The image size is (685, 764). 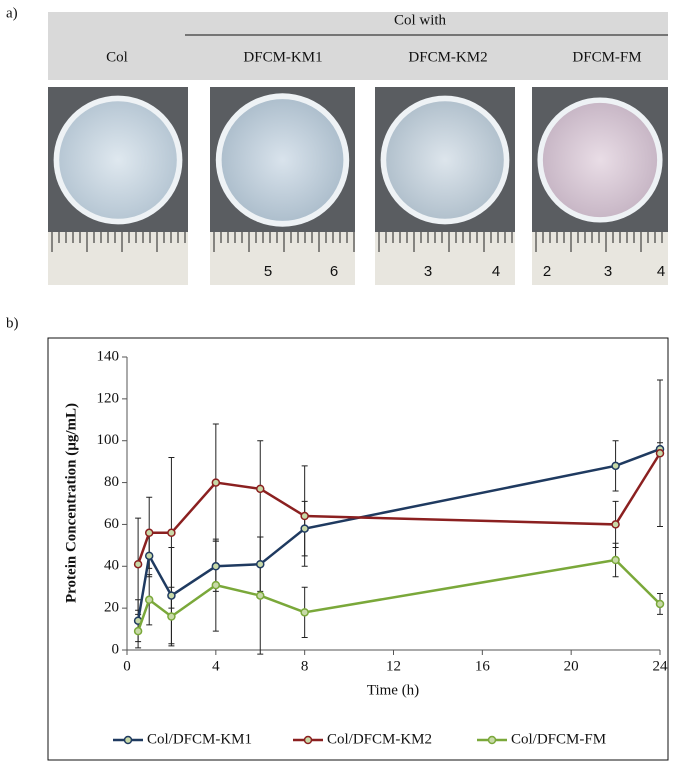 I want to click on group-title: Col with, so click(x=420, y=20).